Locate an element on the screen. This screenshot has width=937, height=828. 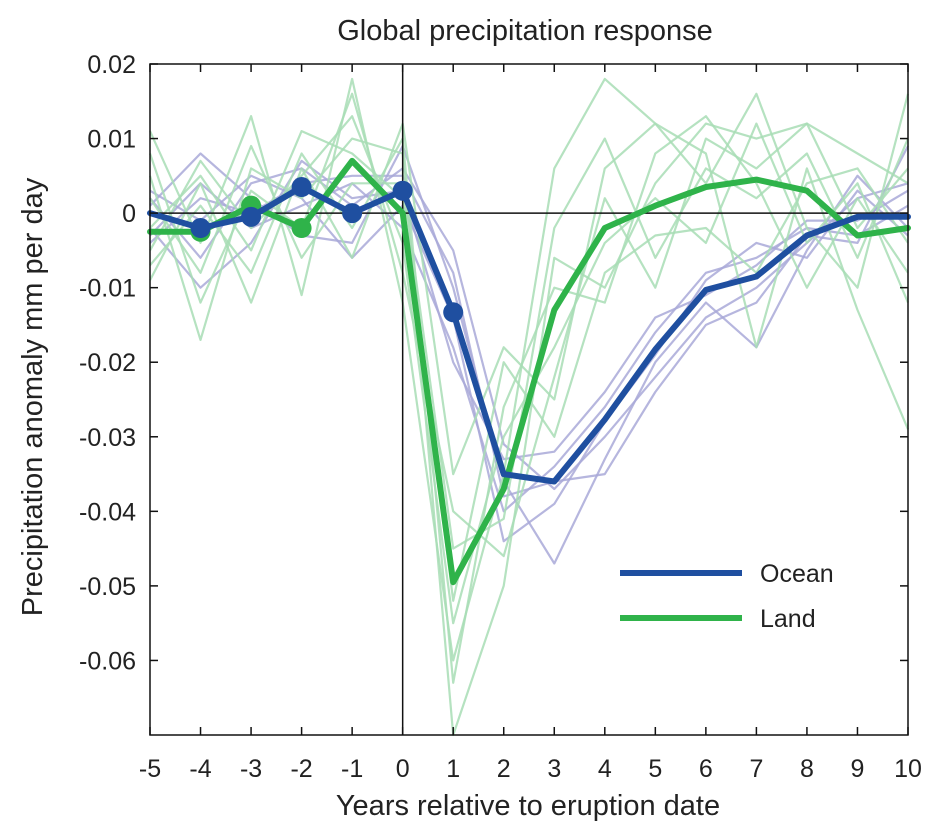
chart-title: Global precipitation response is located at coordinates (525, 31).